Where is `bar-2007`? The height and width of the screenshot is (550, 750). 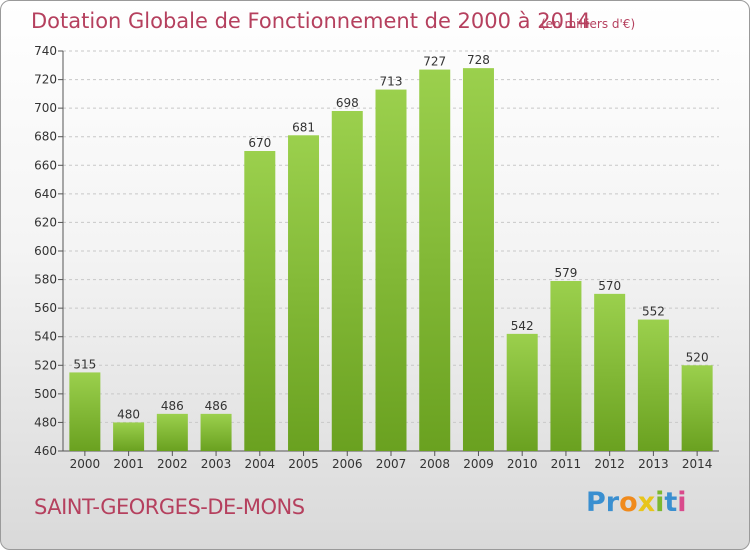
bar-2007 is located at coordinates (391, 270).